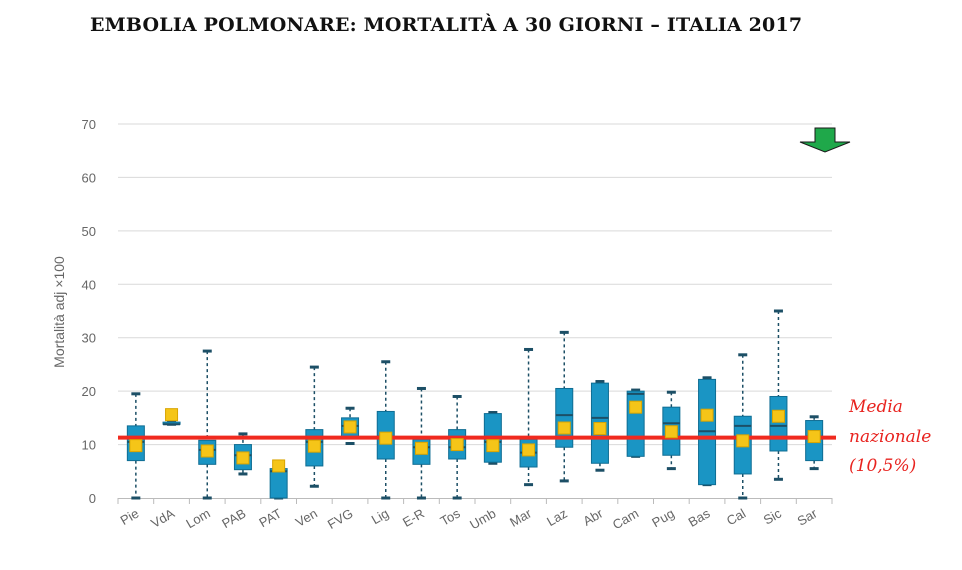  Describe the element at coordinates (350, 427) in the screenshot. I see `mean-marker-fvg` at that location.